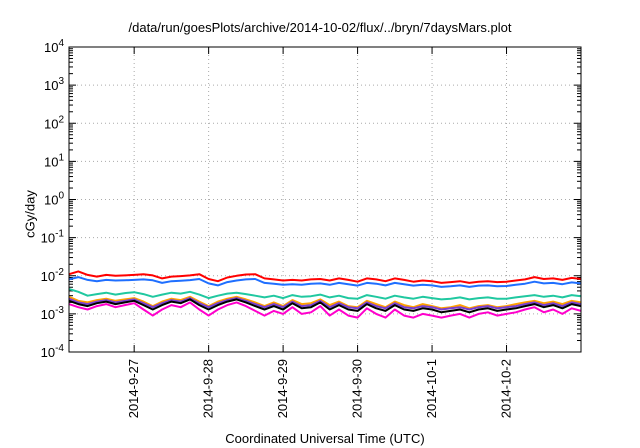 This screenshot has width=640, height=448. Describe the element at coordinates (325, 438) in the screenshot. I see `x-axis-label: Coordinated Universal Time (UTC)` at that location.